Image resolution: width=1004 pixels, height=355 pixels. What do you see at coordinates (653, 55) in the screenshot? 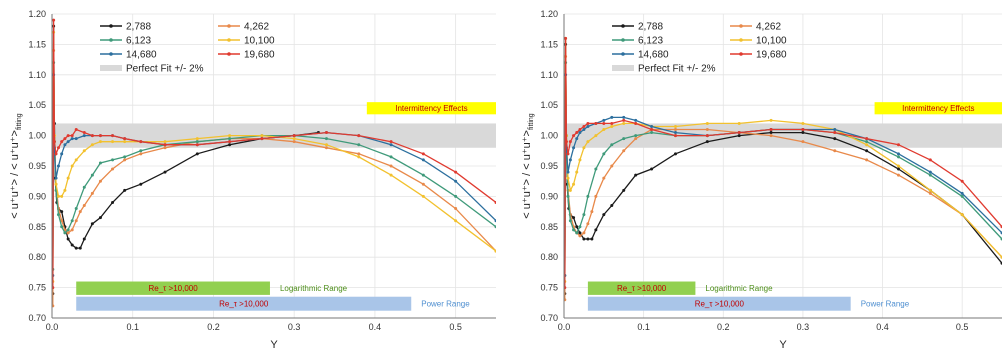
I see `legend-label: 14,680` at bounding box center [653, 55].